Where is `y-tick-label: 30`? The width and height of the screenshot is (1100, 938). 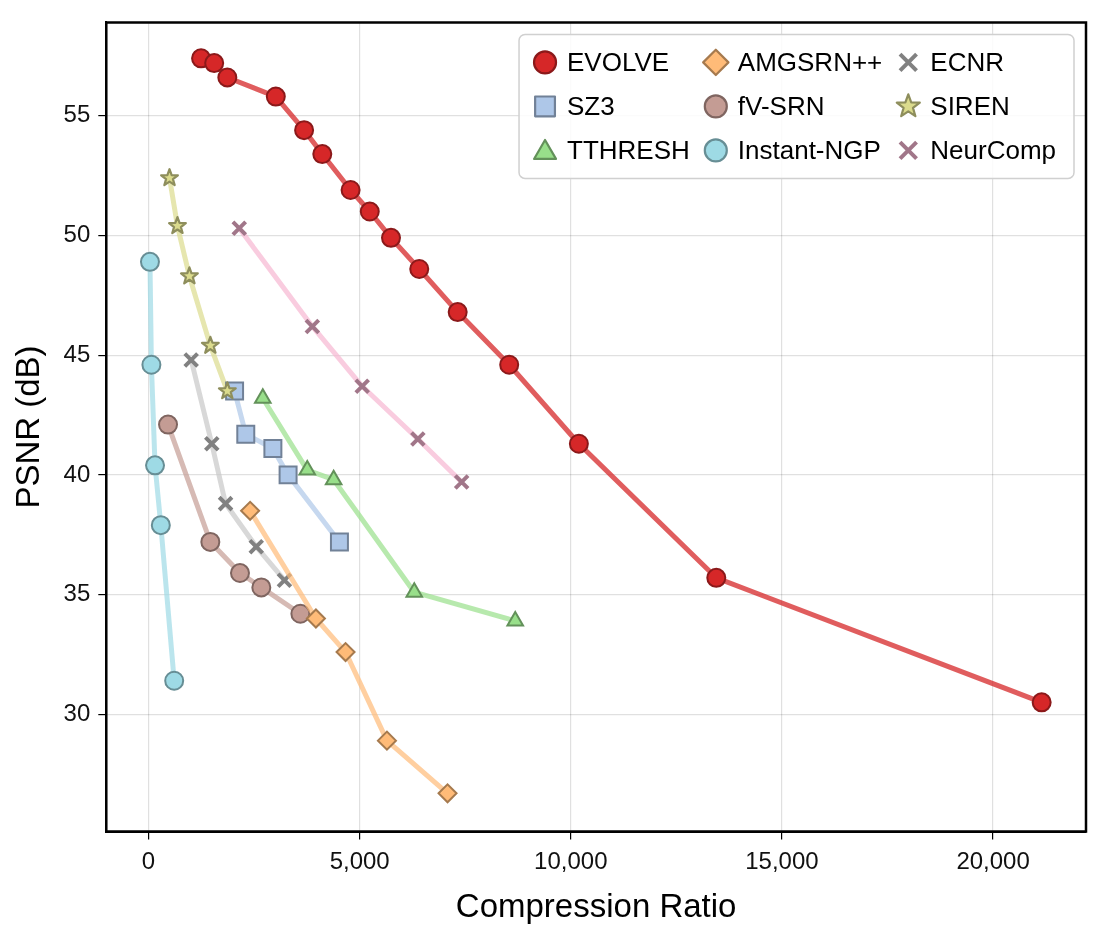
y-tick-label: 30 is located at coordinates (77, 712).